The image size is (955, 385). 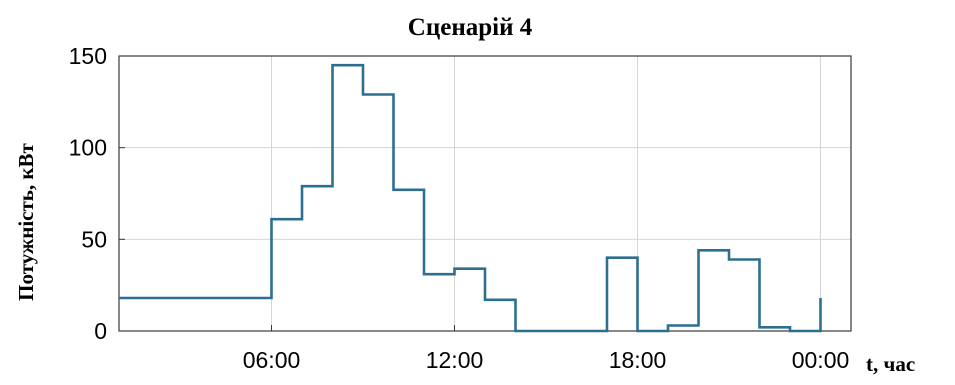 What do you see at coordinates (88, 56) in the screenshot?
I see `y-tick-label: 150` at bounding box center [88, 56].